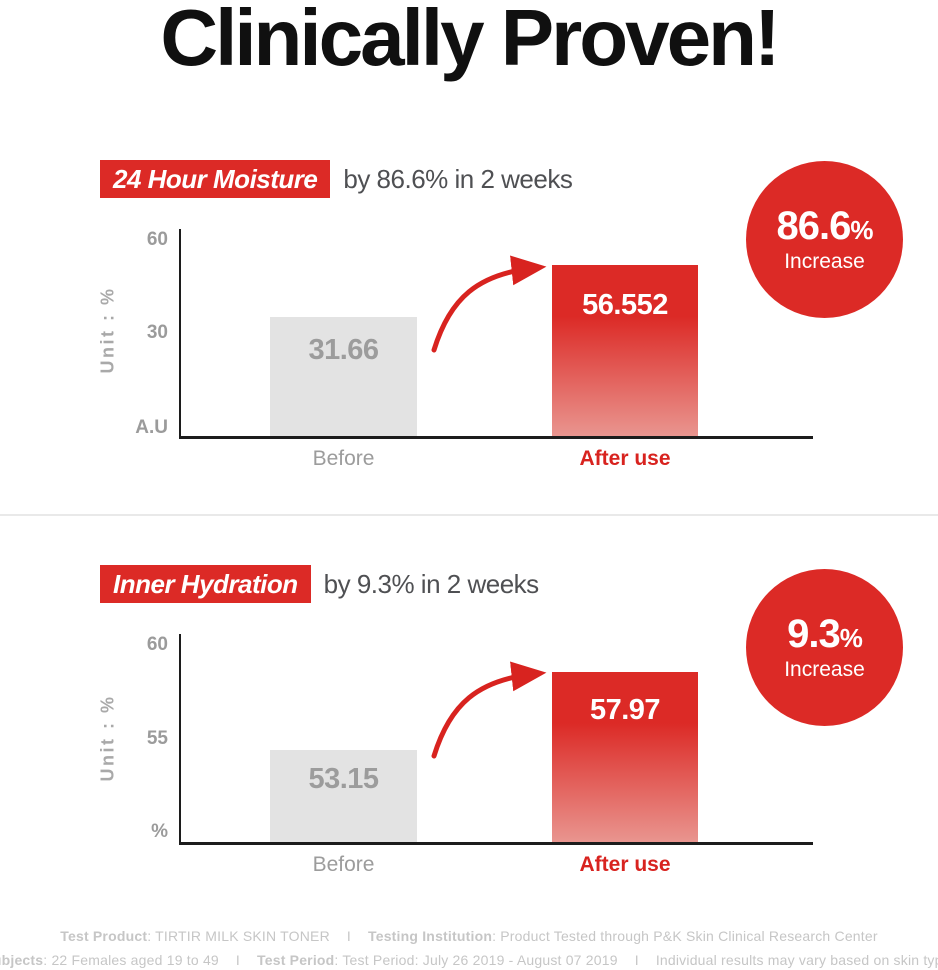 The image size is (938, 970). What do you see at coordinates (215, 179) in the screenshot?
I see `section-badge: 24 Hour Moisture` at bounding box center [215, 179].